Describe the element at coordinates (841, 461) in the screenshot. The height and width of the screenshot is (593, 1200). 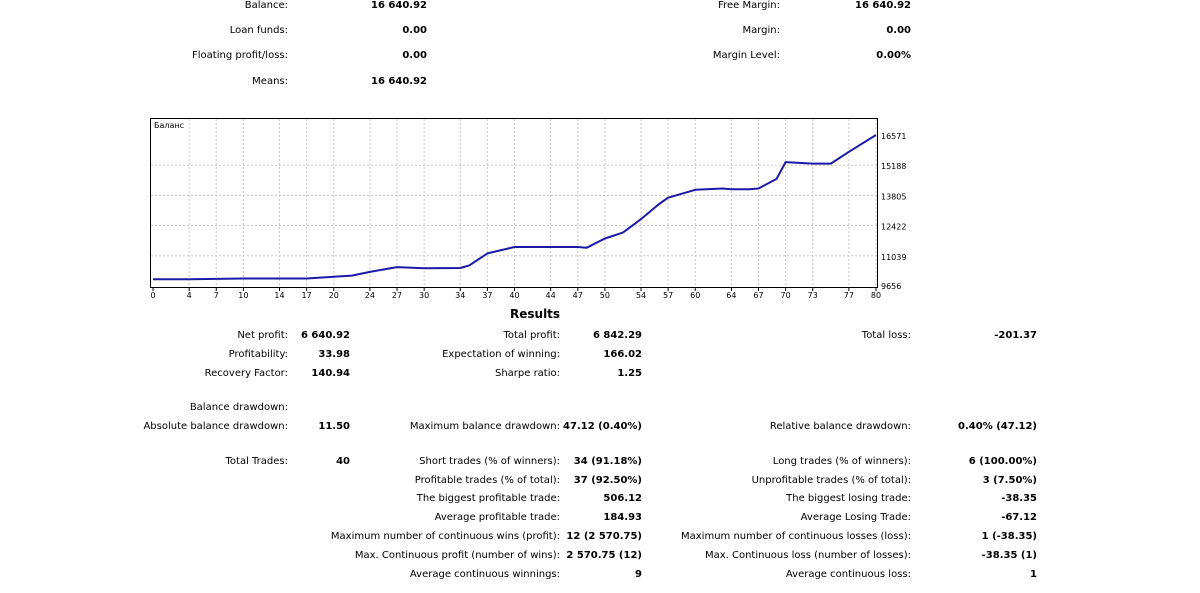
I see `long-trades-label: Long trades (% of winners):` at that location.